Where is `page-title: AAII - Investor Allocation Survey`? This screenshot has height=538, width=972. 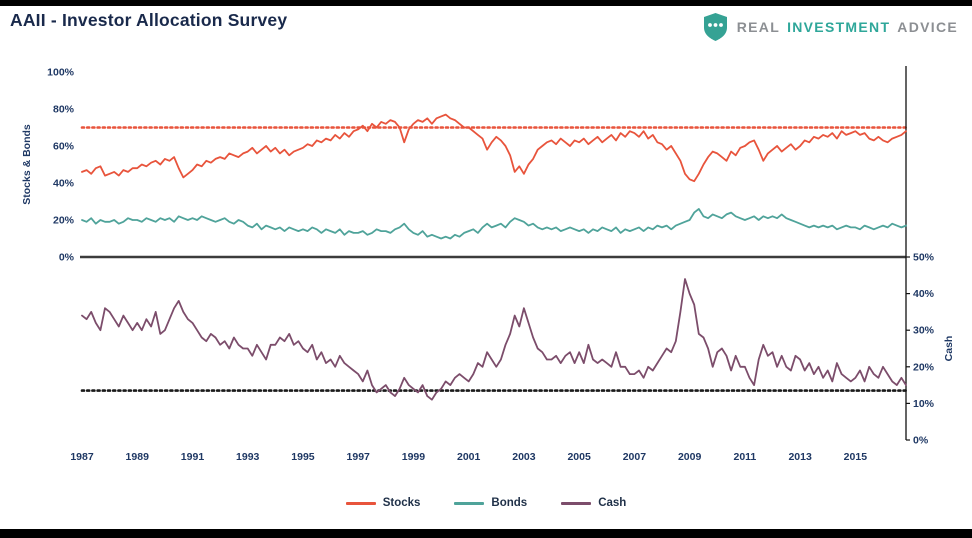
page-title: AAII - Investor Allocation Survey is located at coordinates (149, 20).